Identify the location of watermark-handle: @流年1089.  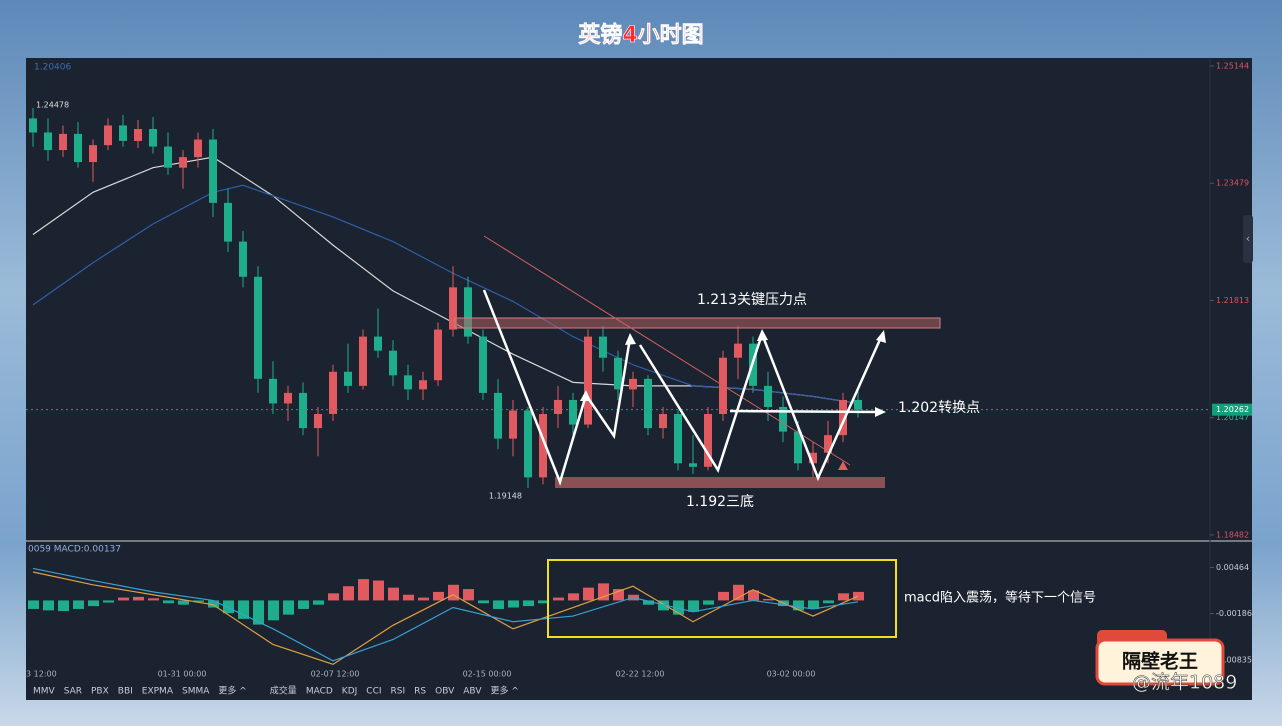
(1184, 683).